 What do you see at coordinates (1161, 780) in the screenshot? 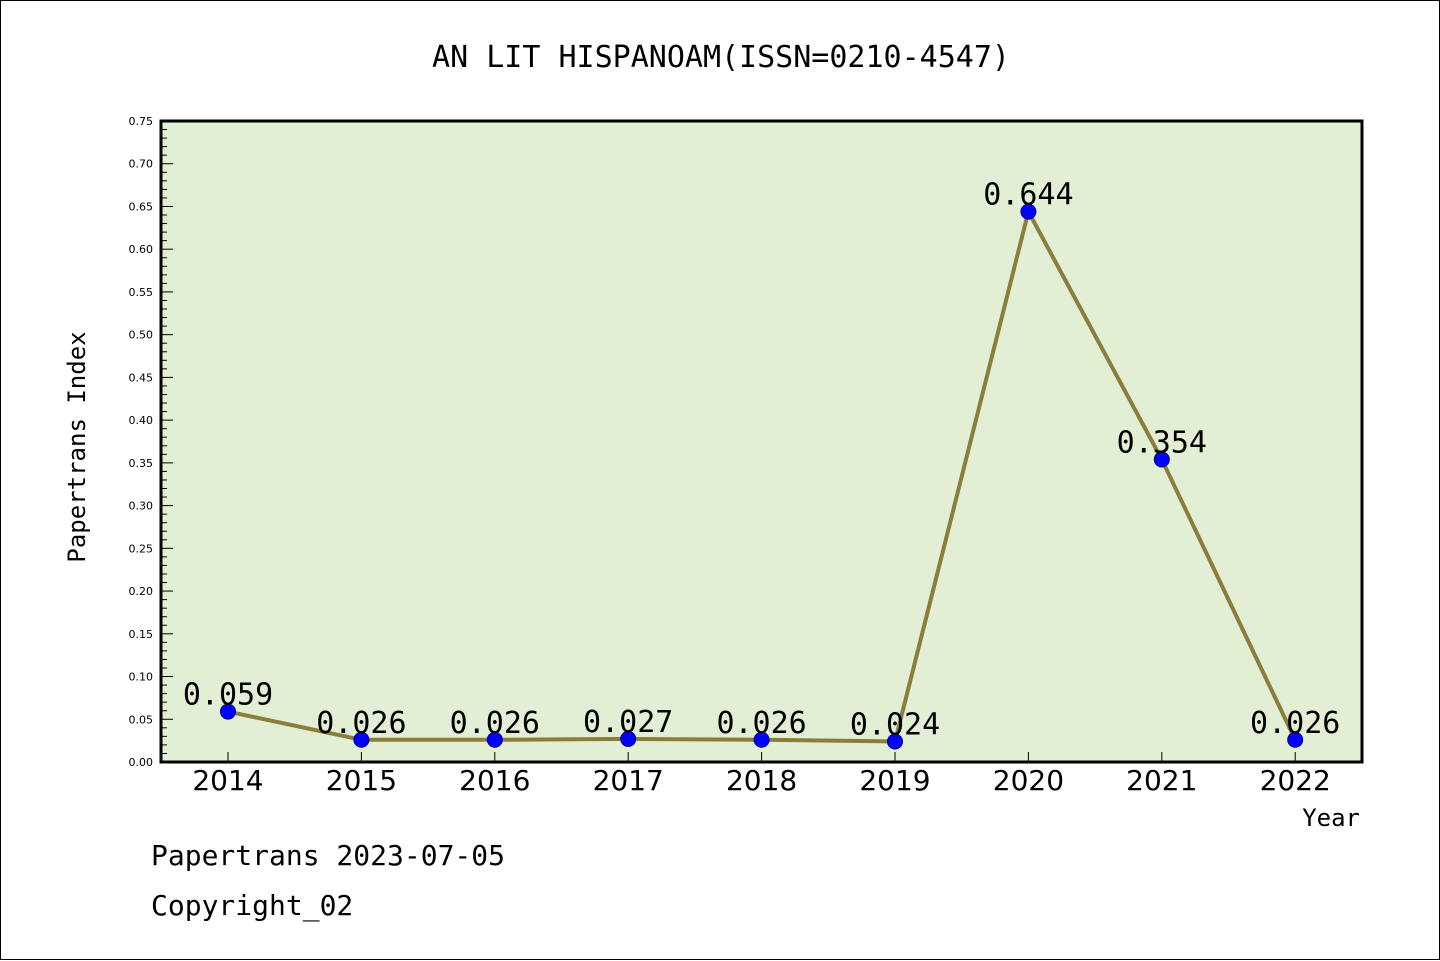
I see `x-tick-label: 2021` at bounding box center [1161, 780].